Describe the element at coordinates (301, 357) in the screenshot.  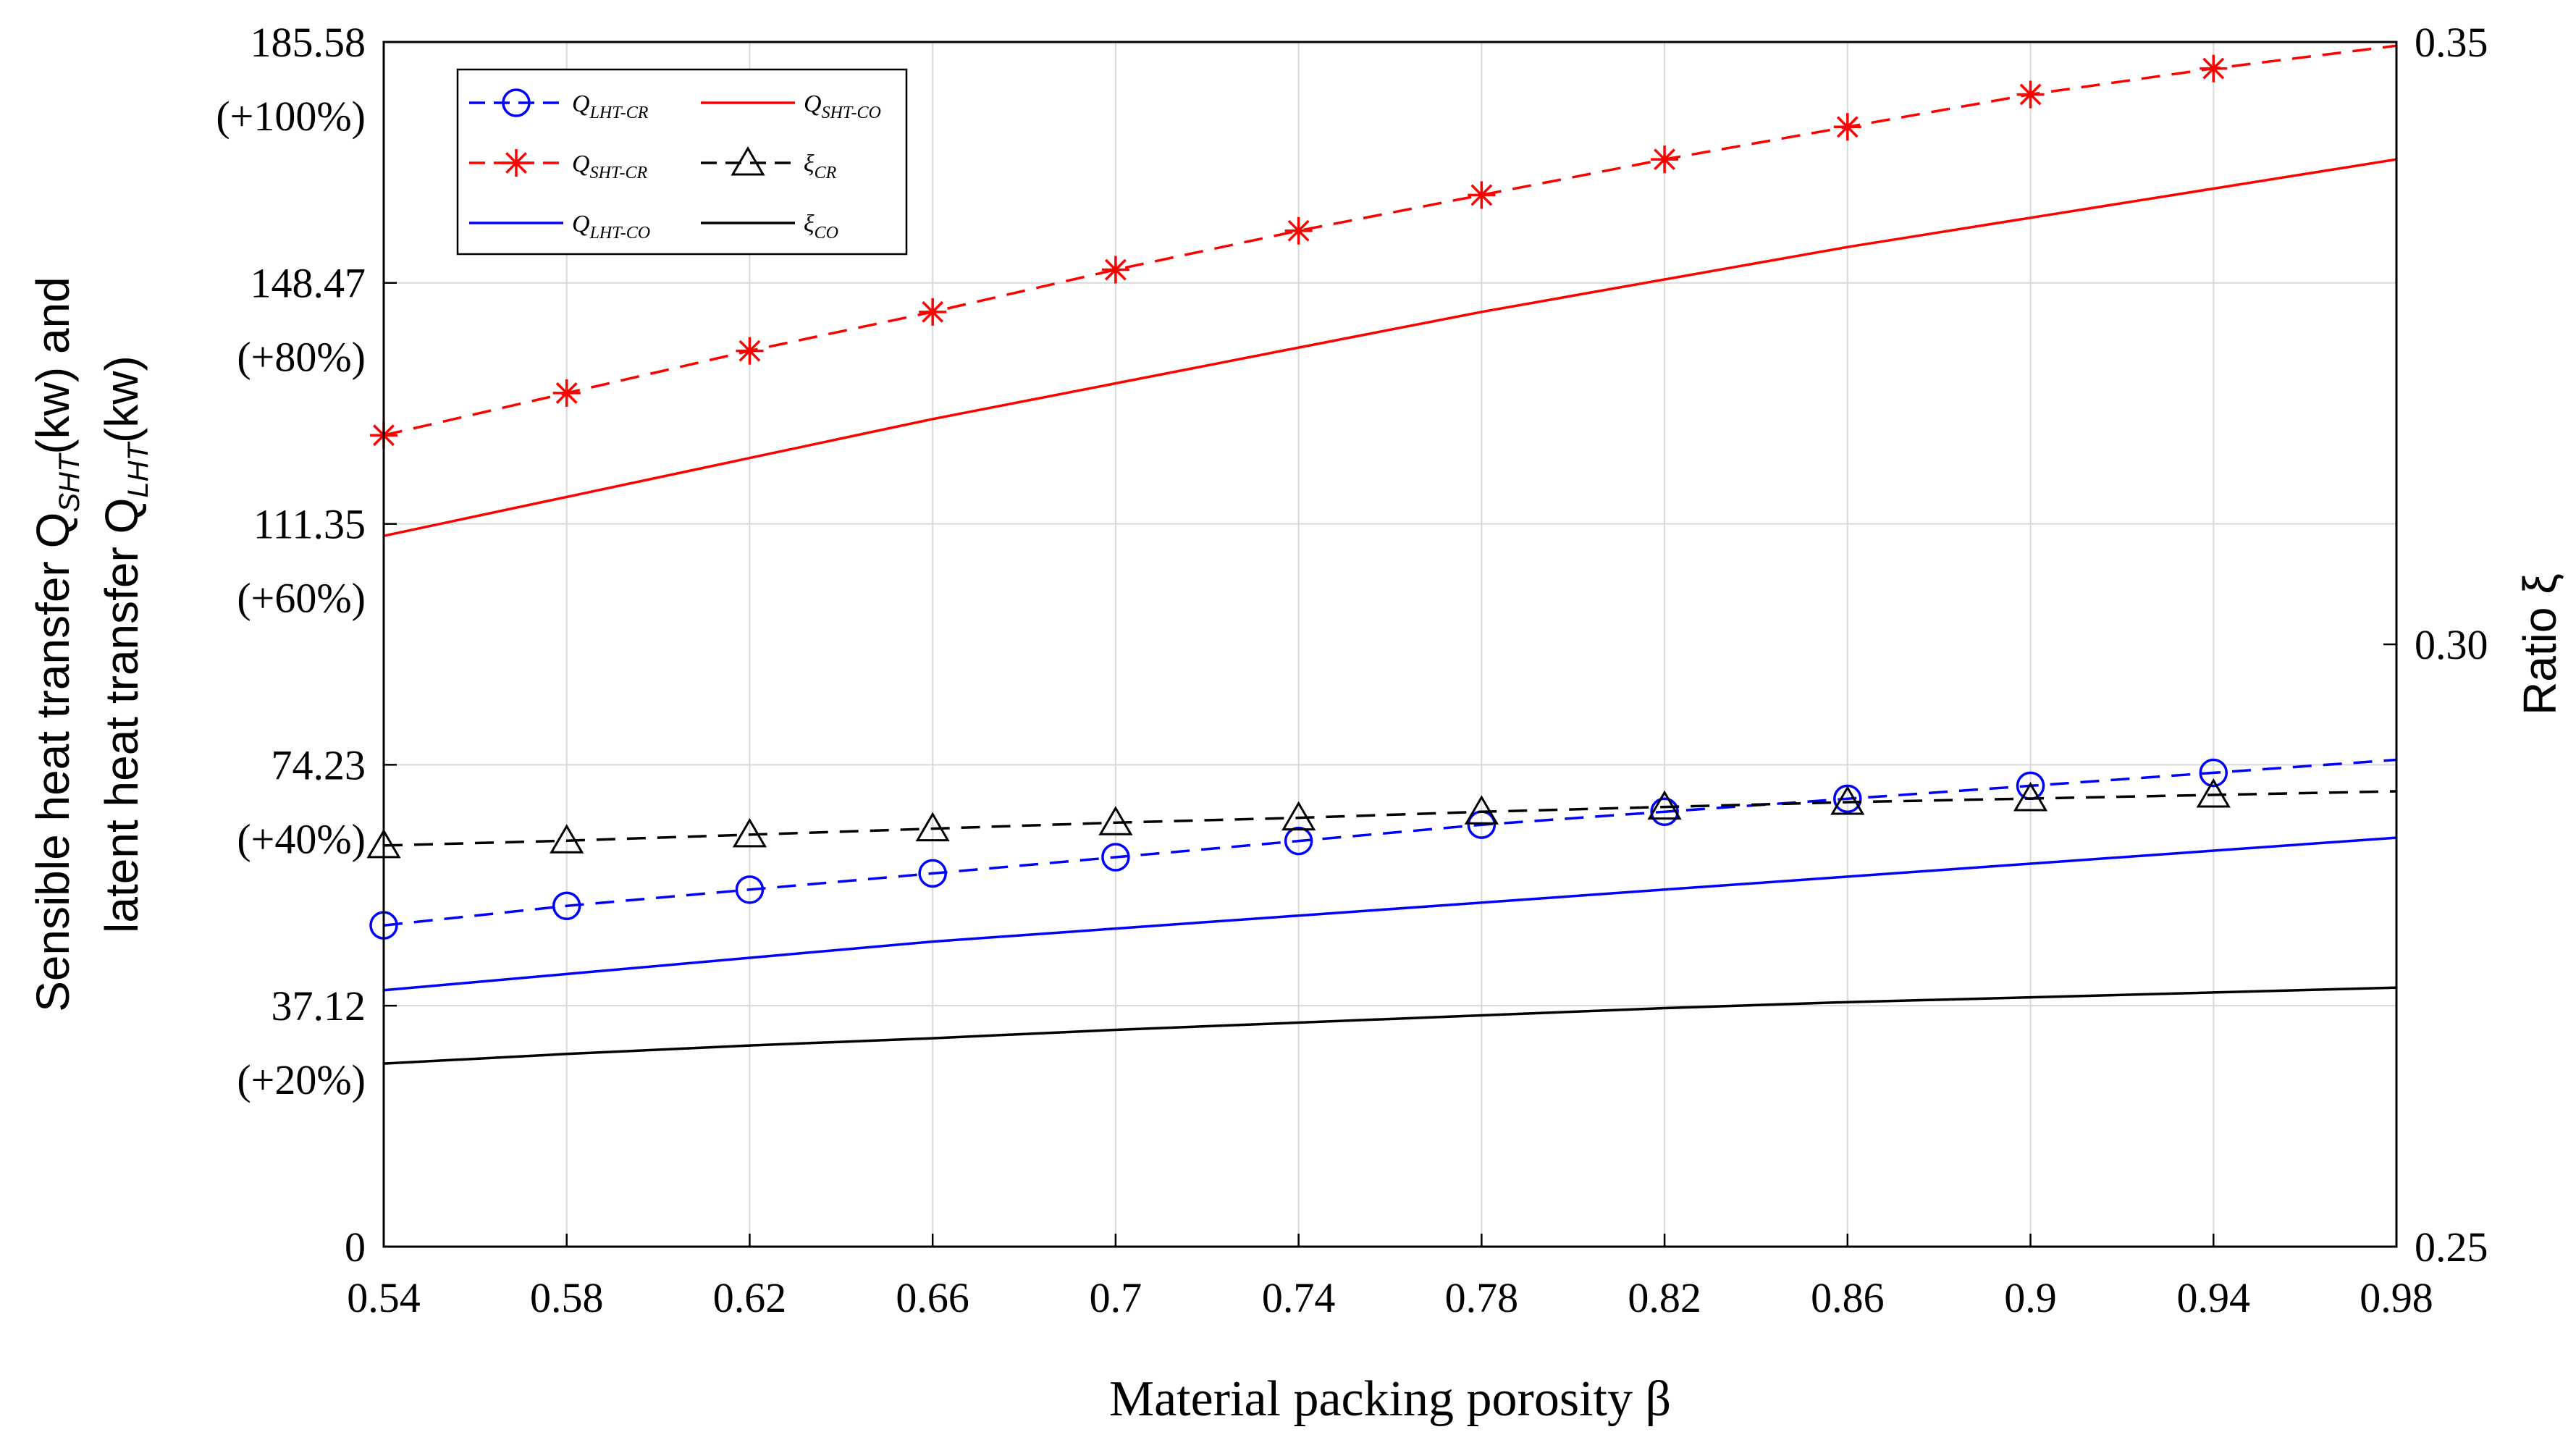
I see `y-left-tick-percent: (+80%)` at that location.